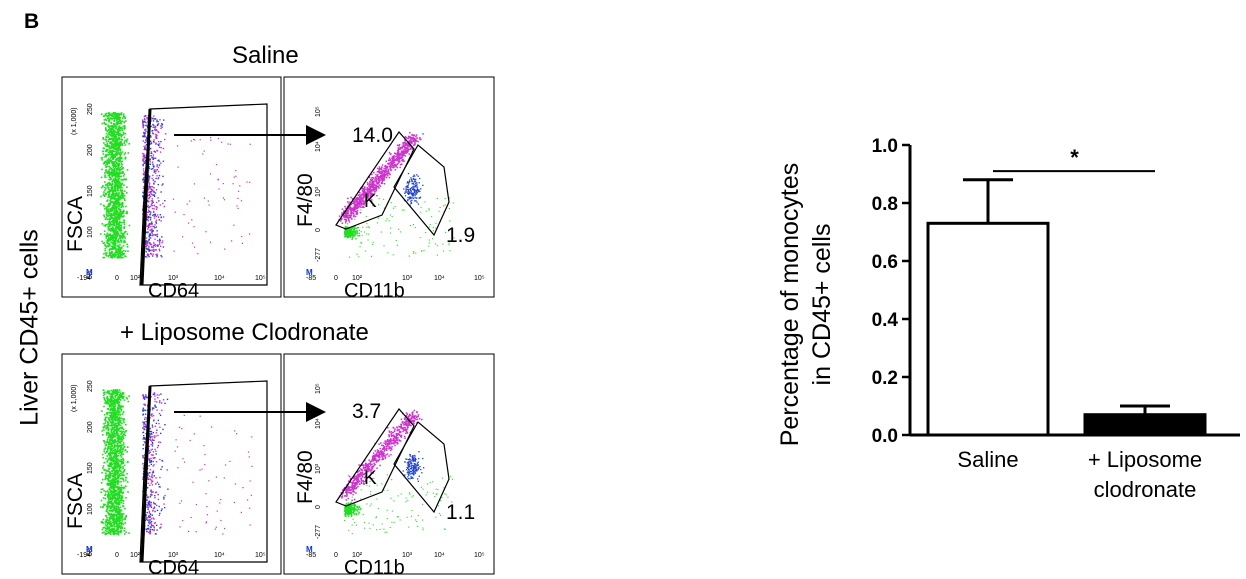 This screenshot has height=579, width=1246. I want to click on panel-label: B, so click(32, 21).